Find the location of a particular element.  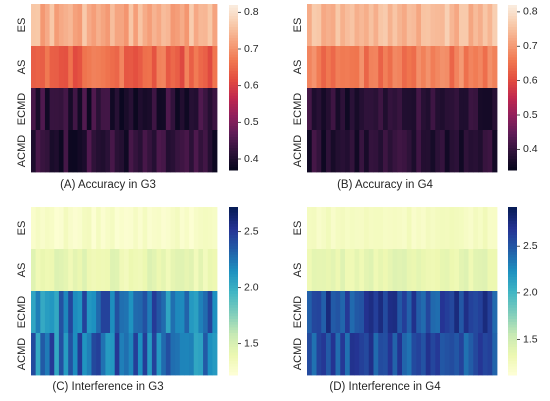

row-label: ES is located at coordinates (298, 25).